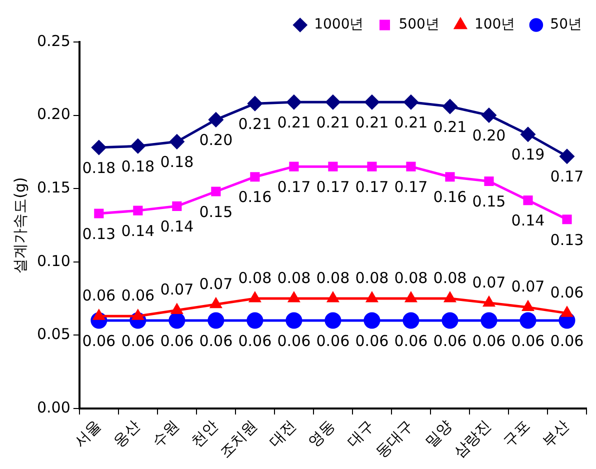  I want to click on legend-label: 1000년, so click(339, 24).